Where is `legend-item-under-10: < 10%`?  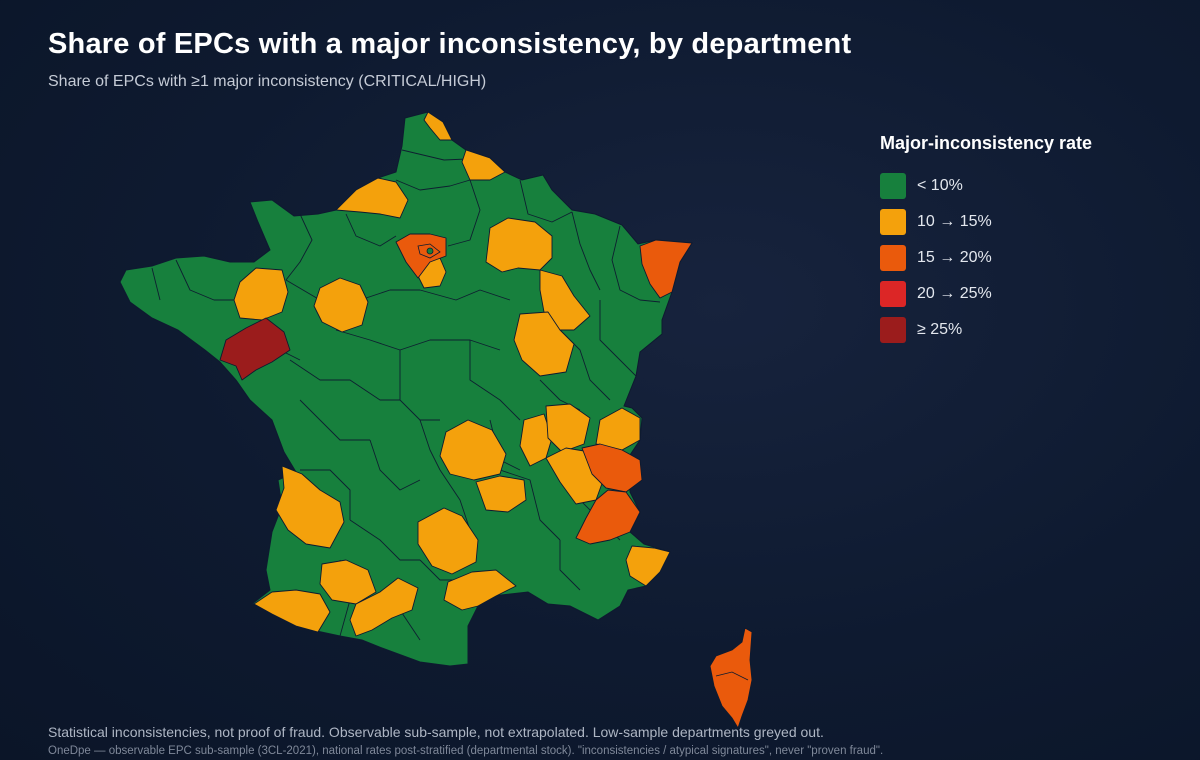
legend-item-under-10: < 10% is located at coordinates (1020, 186).